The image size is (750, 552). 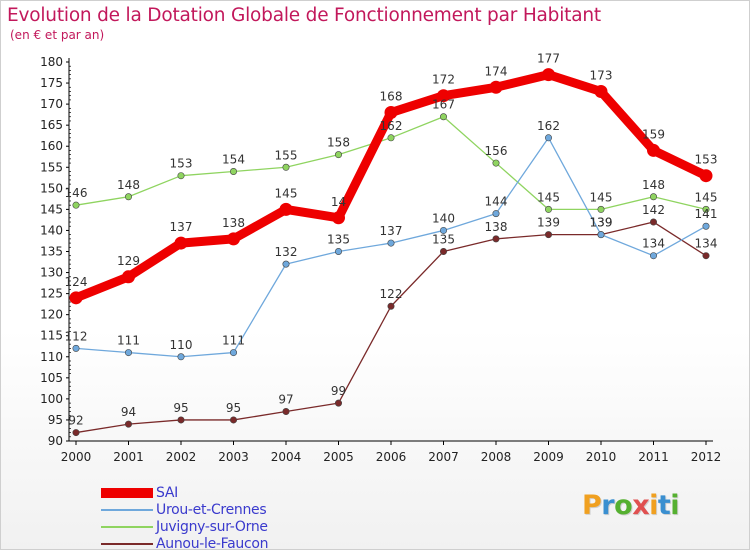 I want to click on y-tick-label: 155, so click(x=51, y=167).